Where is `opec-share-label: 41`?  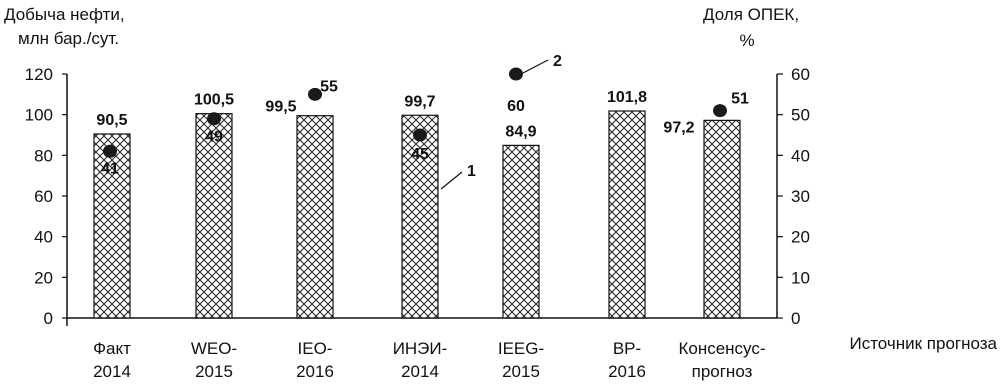
opec-share-label: 41 is located at coordinates (110, 168).